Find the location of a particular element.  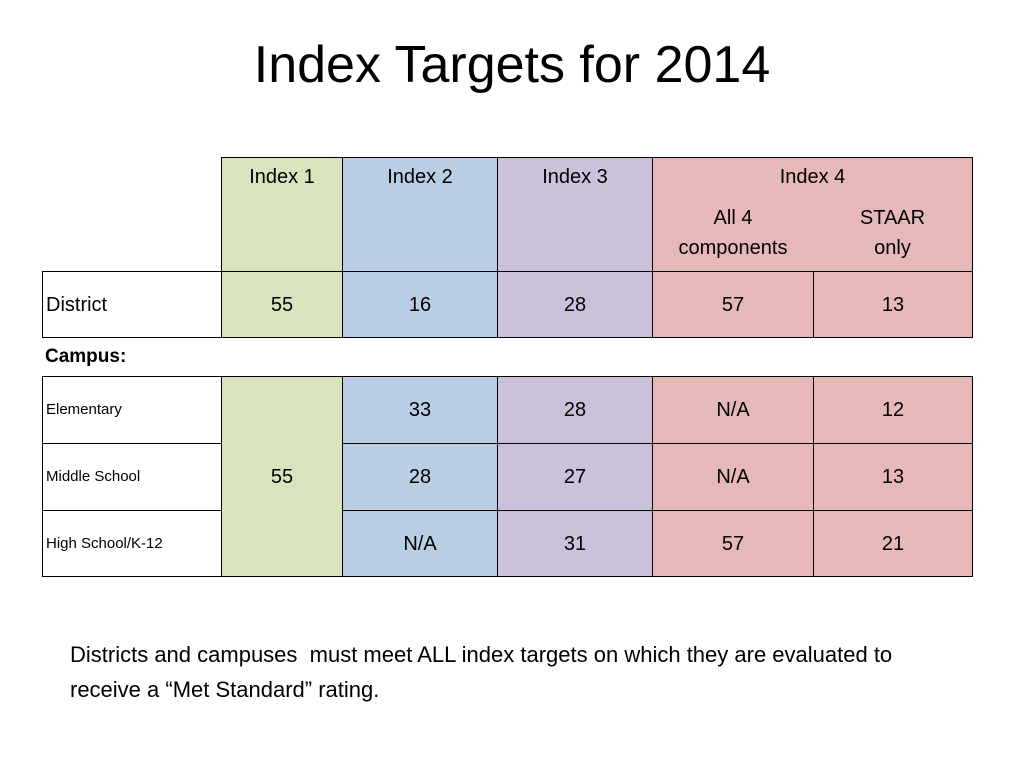

district-index-2: 16 is located at coordinates (419, 304).